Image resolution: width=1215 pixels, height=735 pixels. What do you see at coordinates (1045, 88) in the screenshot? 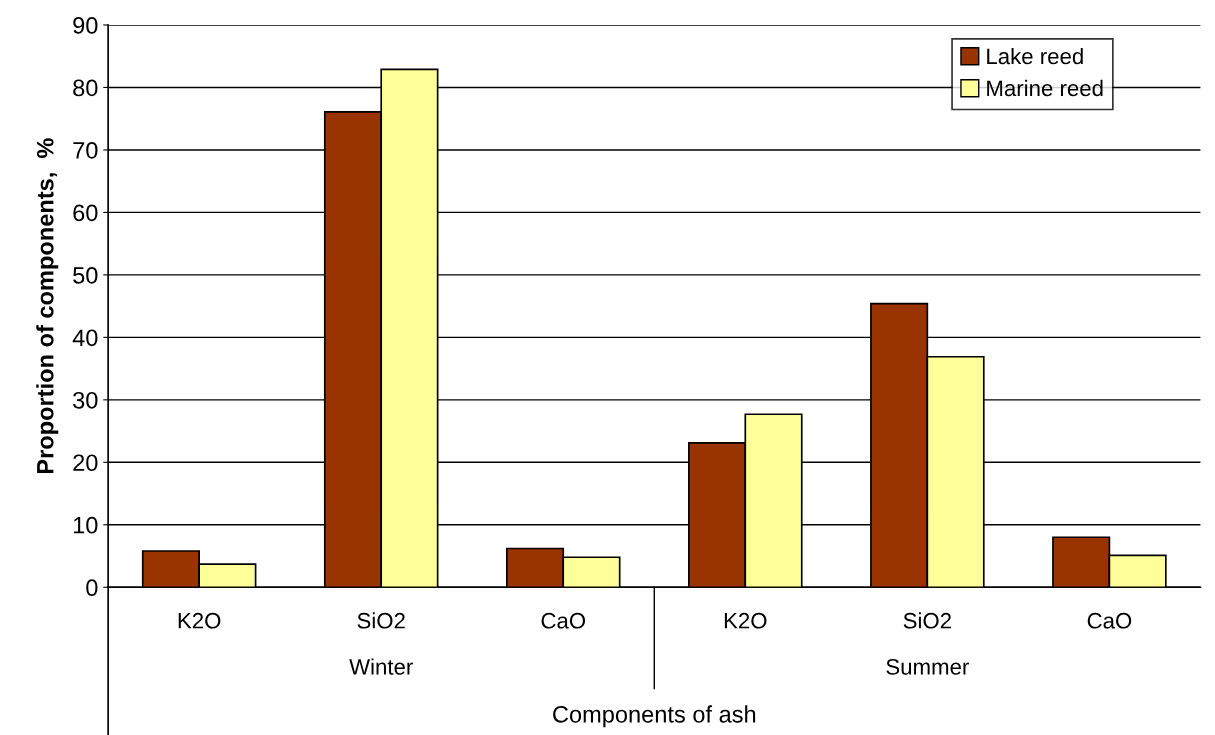
I see `legend-label: Marine reed` at bounding box center [1045, 88].